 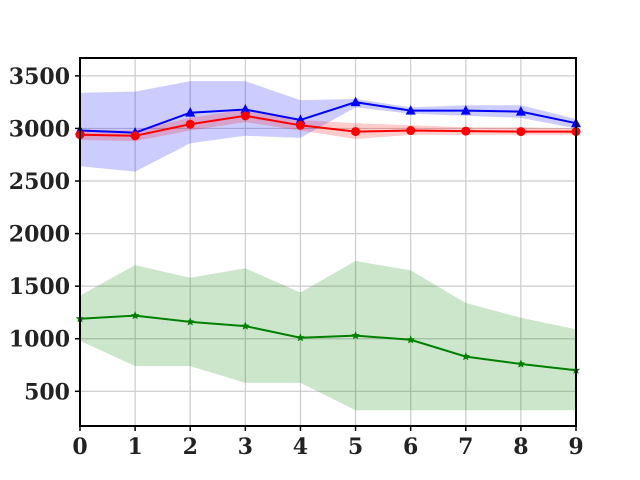 What do you see at coordinates (190, 447) in the screenshot?
I see `x-tick-label: 2` at bounding box center [190, 447].